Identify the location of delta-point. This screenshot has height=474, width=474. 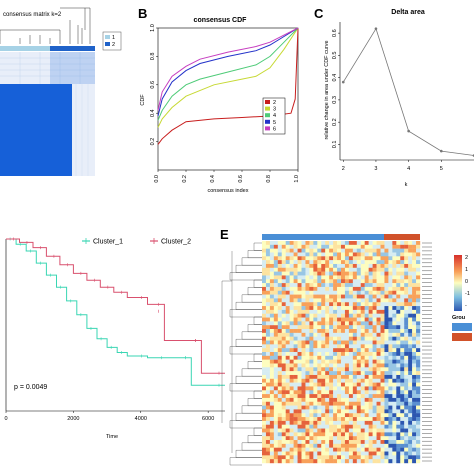
(408, 131).